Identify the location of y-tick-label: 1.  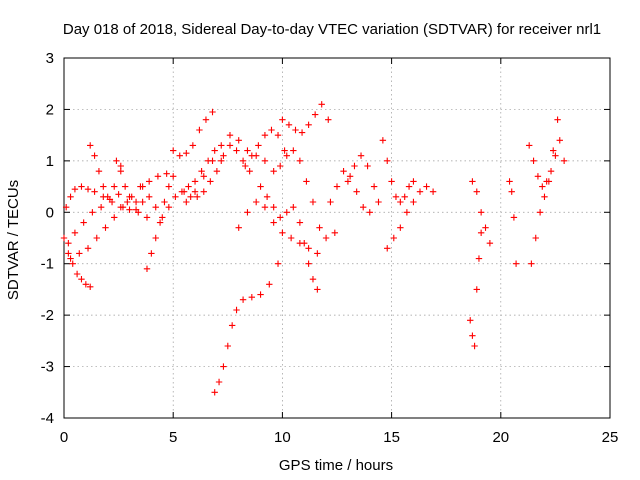
(50, 161).